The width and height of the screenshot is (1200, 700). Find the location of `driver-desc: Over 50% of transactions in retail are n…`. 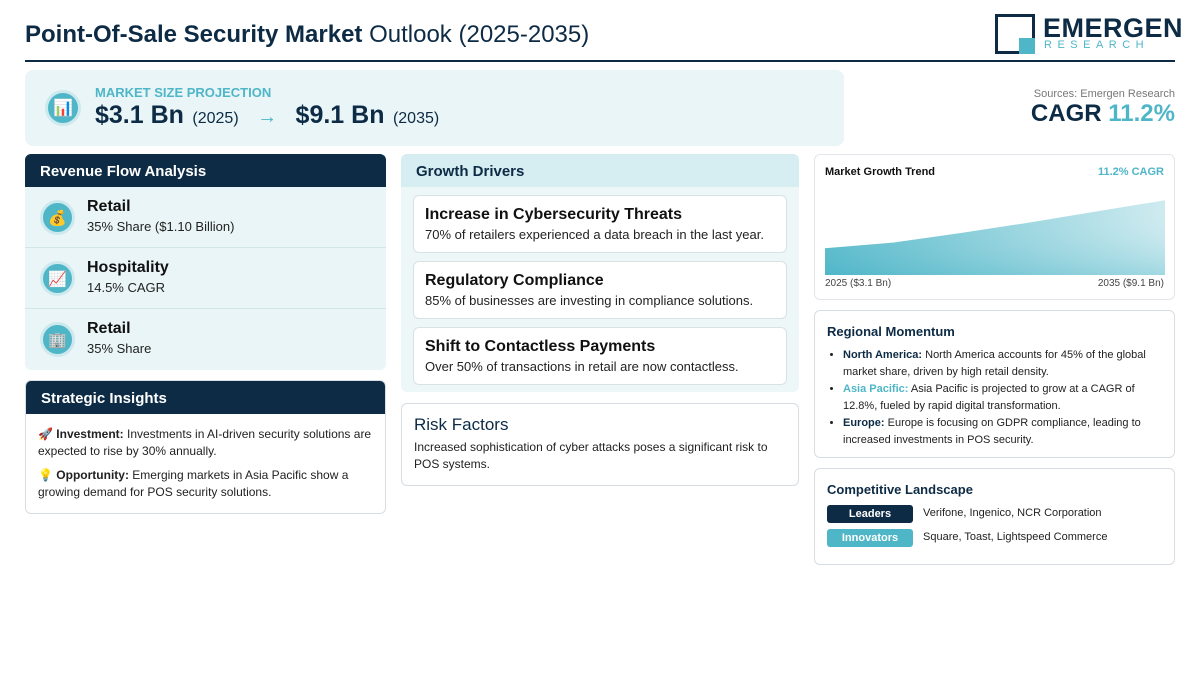

driver-desc: Over 50% of transactions in retail are n… is located at coordinates (582, 366).